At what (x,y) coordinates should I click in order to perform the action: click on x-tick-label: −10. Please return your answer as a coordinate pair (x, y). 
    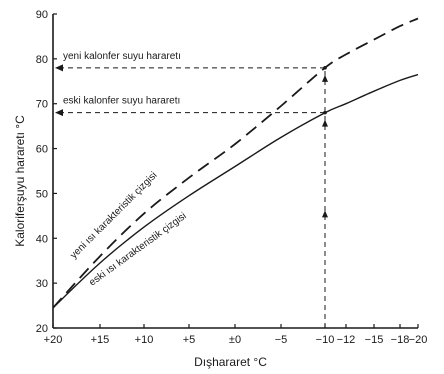
    Looking at the image, I should click on (325, 340).